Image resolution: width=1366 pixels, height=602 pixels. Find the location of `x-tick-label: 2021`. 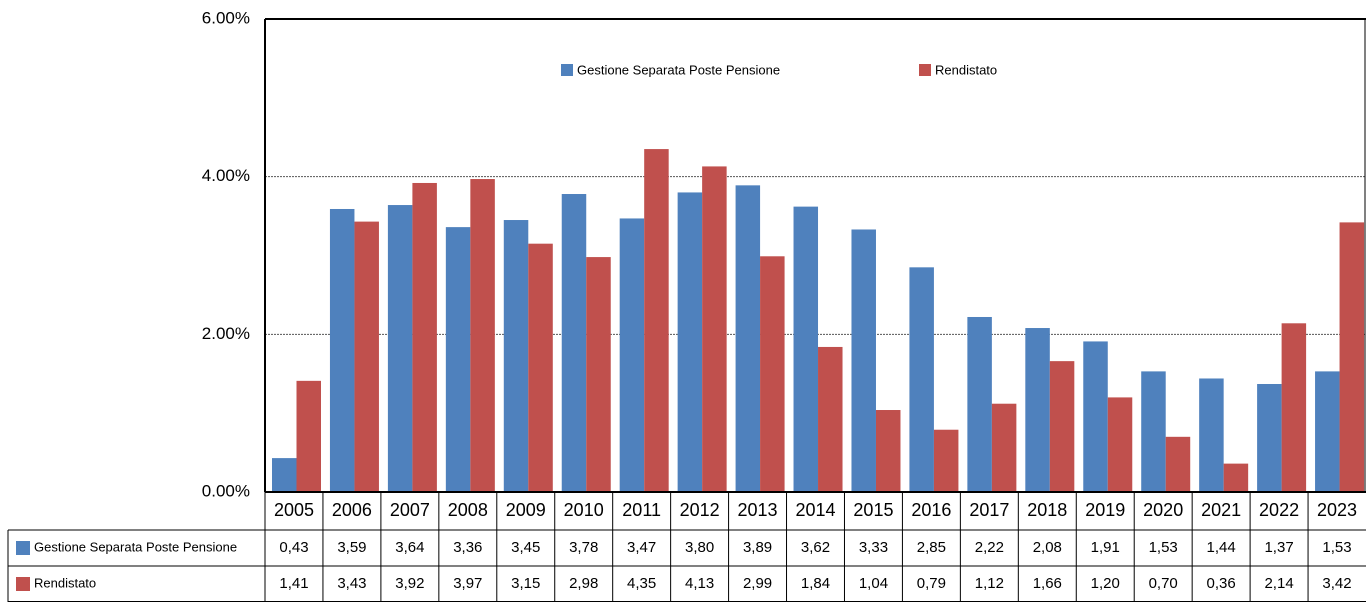

x-tick-label: 2021 is located at coordinates (1221, 510).